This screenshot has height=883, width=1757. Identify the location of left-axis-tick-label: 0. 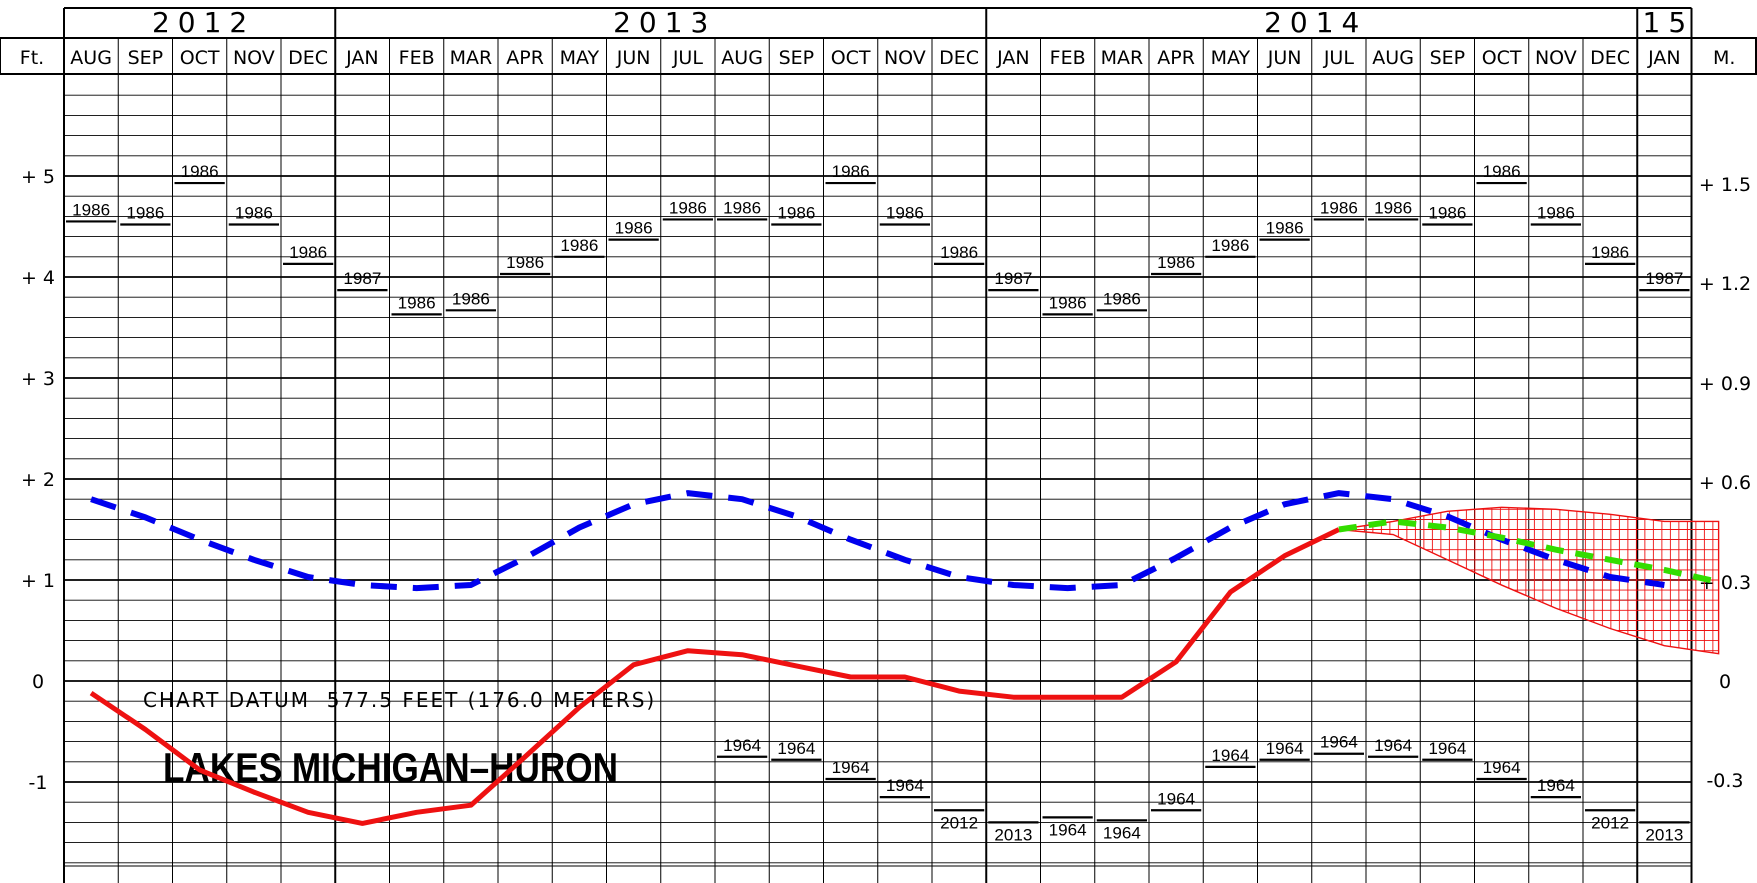
(38, 682).